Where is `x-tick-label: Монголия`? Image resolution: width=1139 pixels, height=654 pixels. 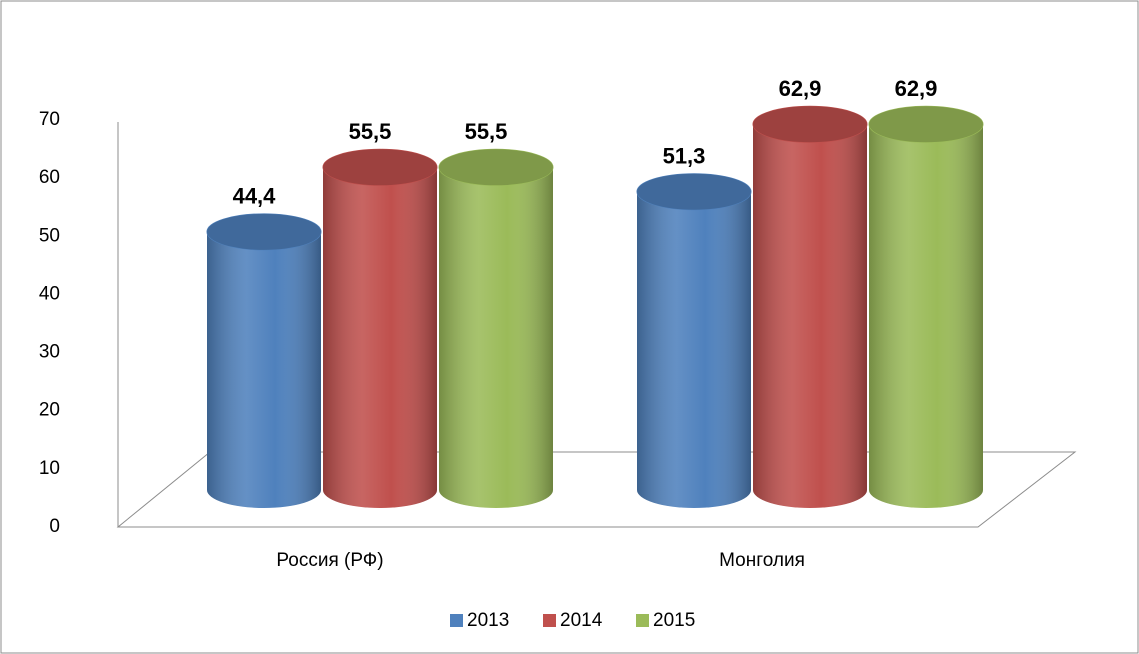
x-tick-label: Монголия is located at coordinates (762, 560).